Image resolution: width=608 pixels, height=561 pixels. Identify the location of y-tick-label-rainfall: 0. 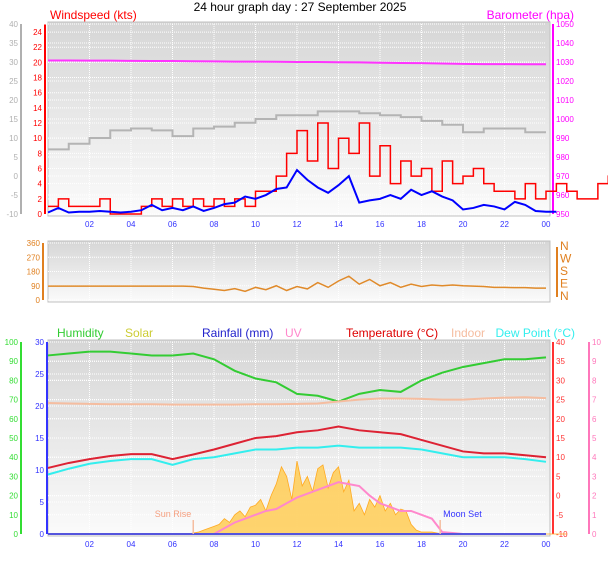
(42, 534).